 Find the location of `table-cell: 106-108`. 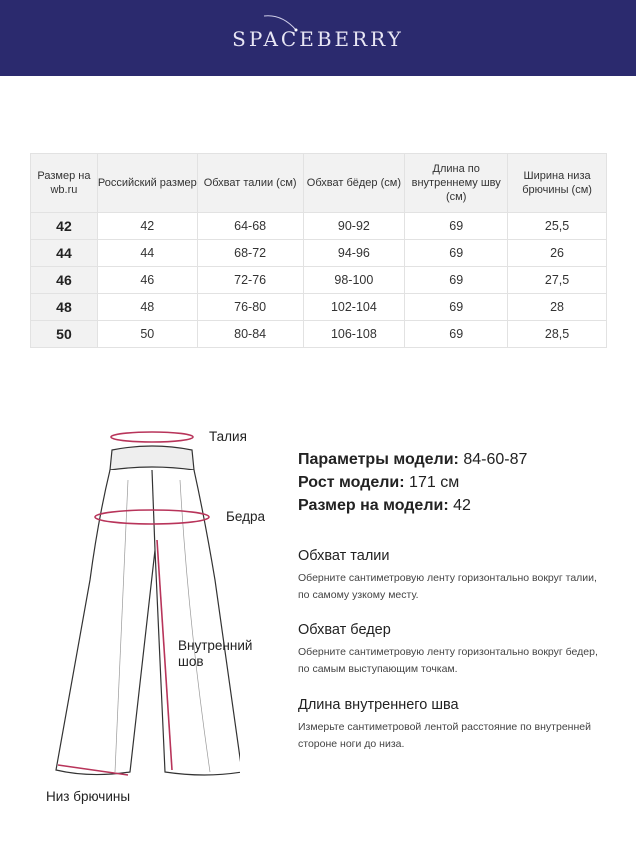

table-cell: 106-108 is located at coordinates (354, 334).